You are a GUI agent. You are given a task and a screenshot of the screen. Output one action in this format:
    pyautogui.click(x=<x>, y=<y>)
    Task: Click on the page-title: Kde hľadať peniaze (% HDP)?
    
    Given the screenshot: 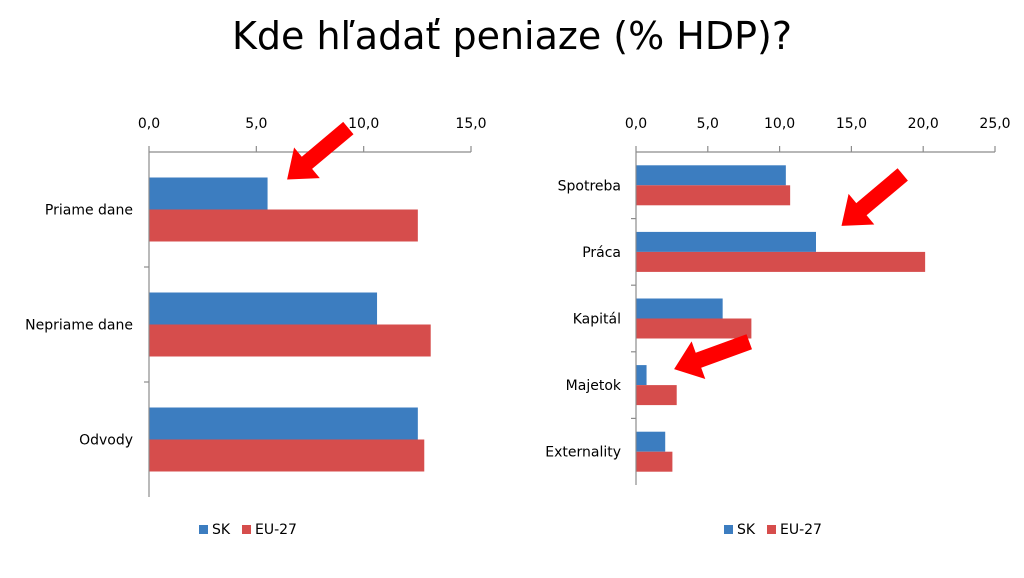 What is the action you would take?
    pyautogui.click(x=512, y=36)
    